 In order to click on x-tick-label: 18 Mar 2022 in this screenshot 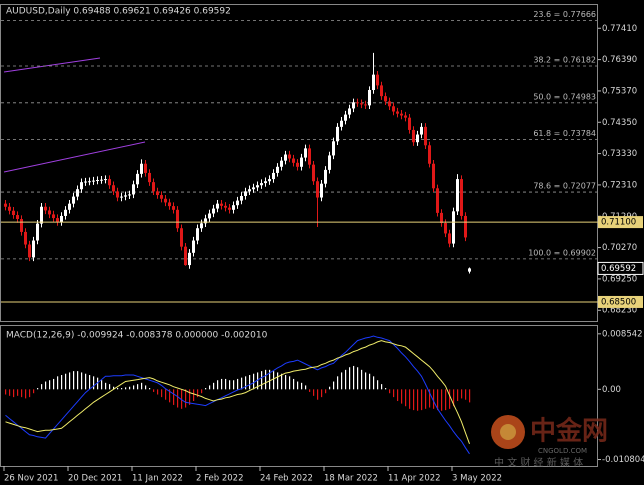, I will do `click(351, 479)`.